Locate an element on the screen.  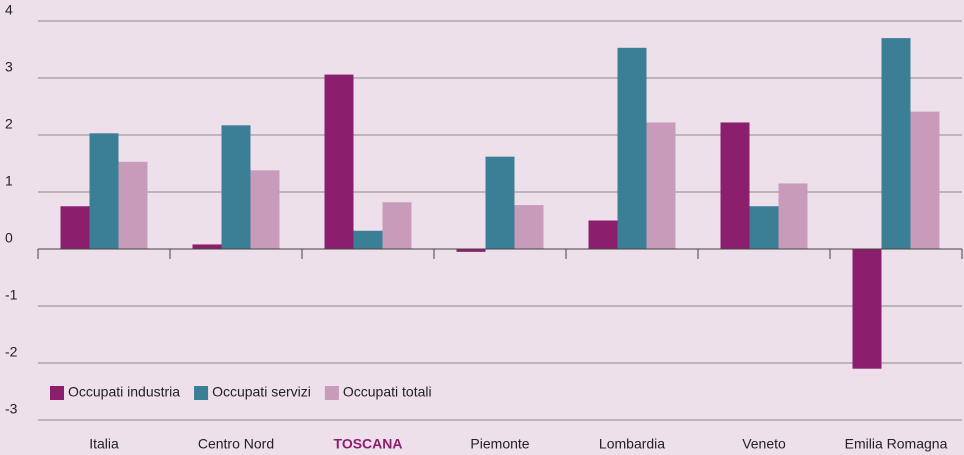
y-tick-label: 3 is located at coordinates (9, 67).